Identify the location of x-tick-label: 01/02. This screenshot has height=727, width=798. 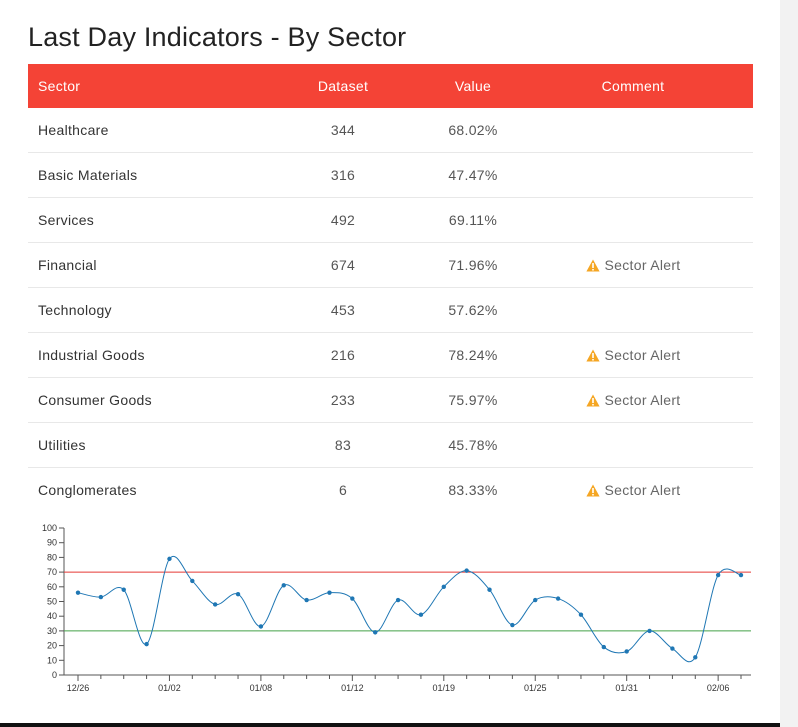
(169, 688).